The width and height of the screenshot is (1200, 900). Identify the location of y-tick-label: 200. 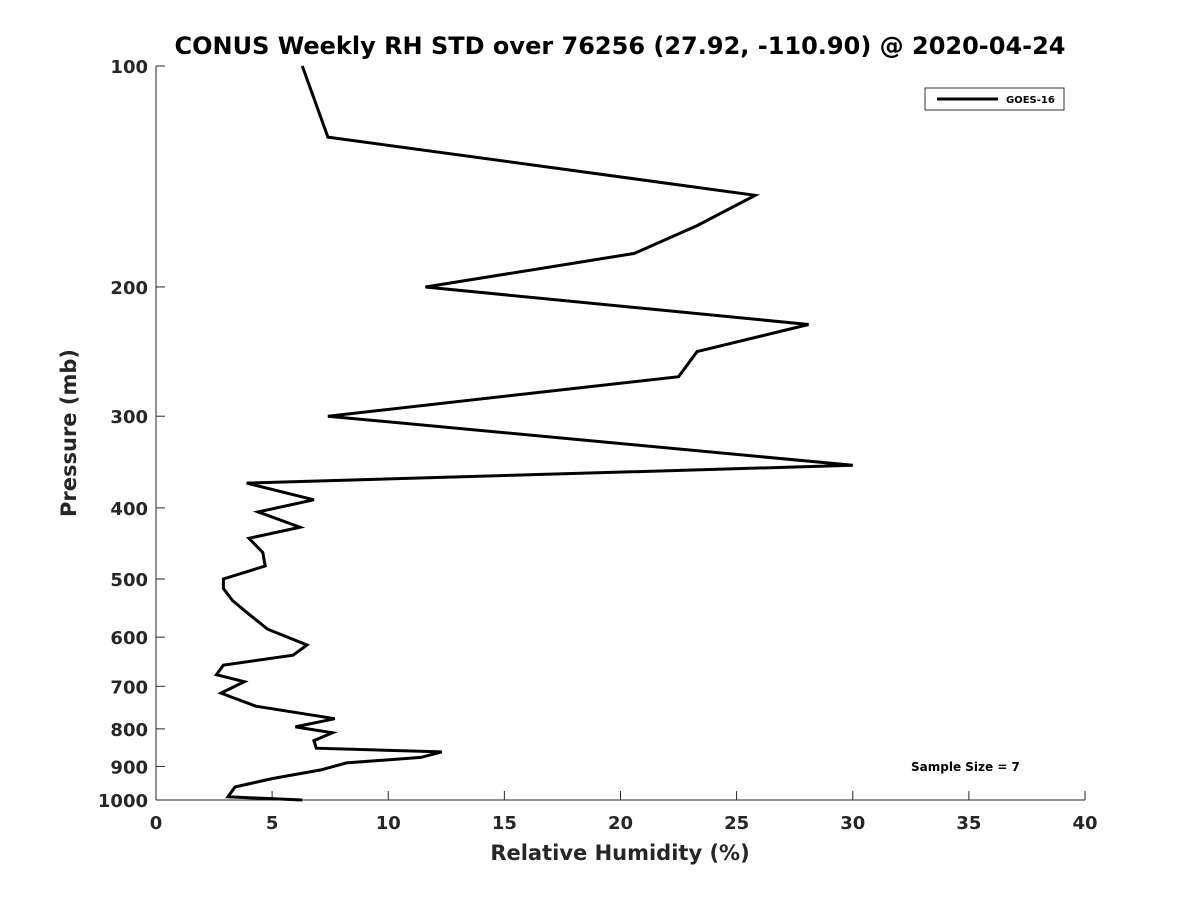
(129, 288).